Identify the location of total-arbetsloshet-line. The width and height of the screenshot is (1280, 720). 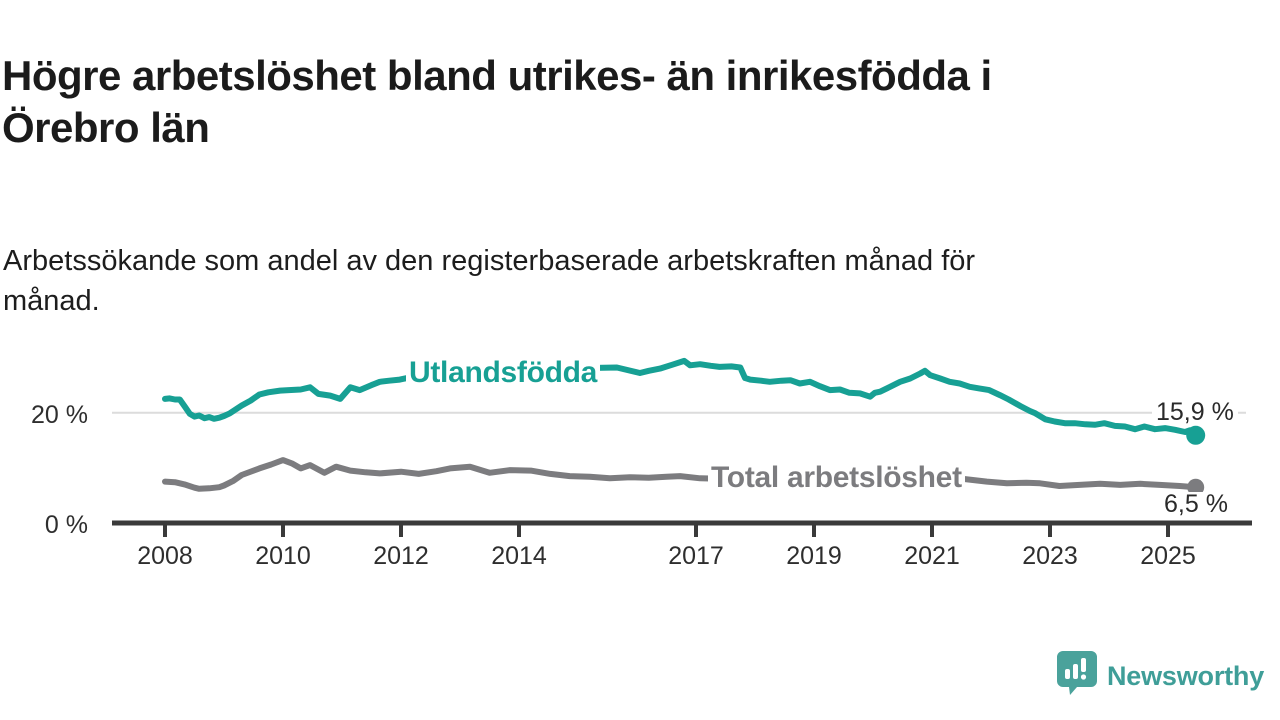
(680, 474).